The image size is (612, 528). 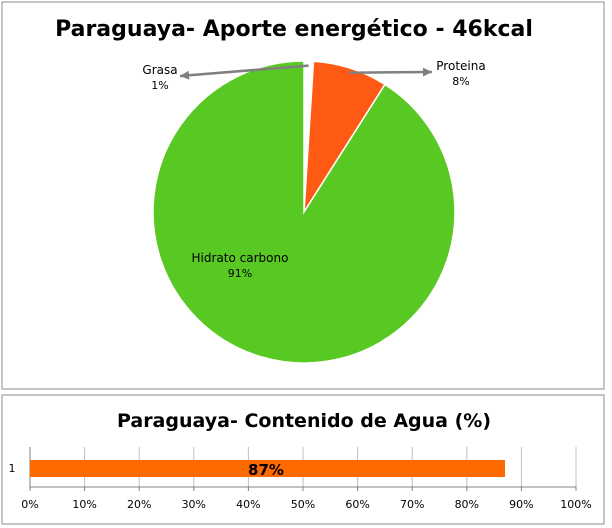 I want to click on grasa-leader-line, so click(x=244, y=71).